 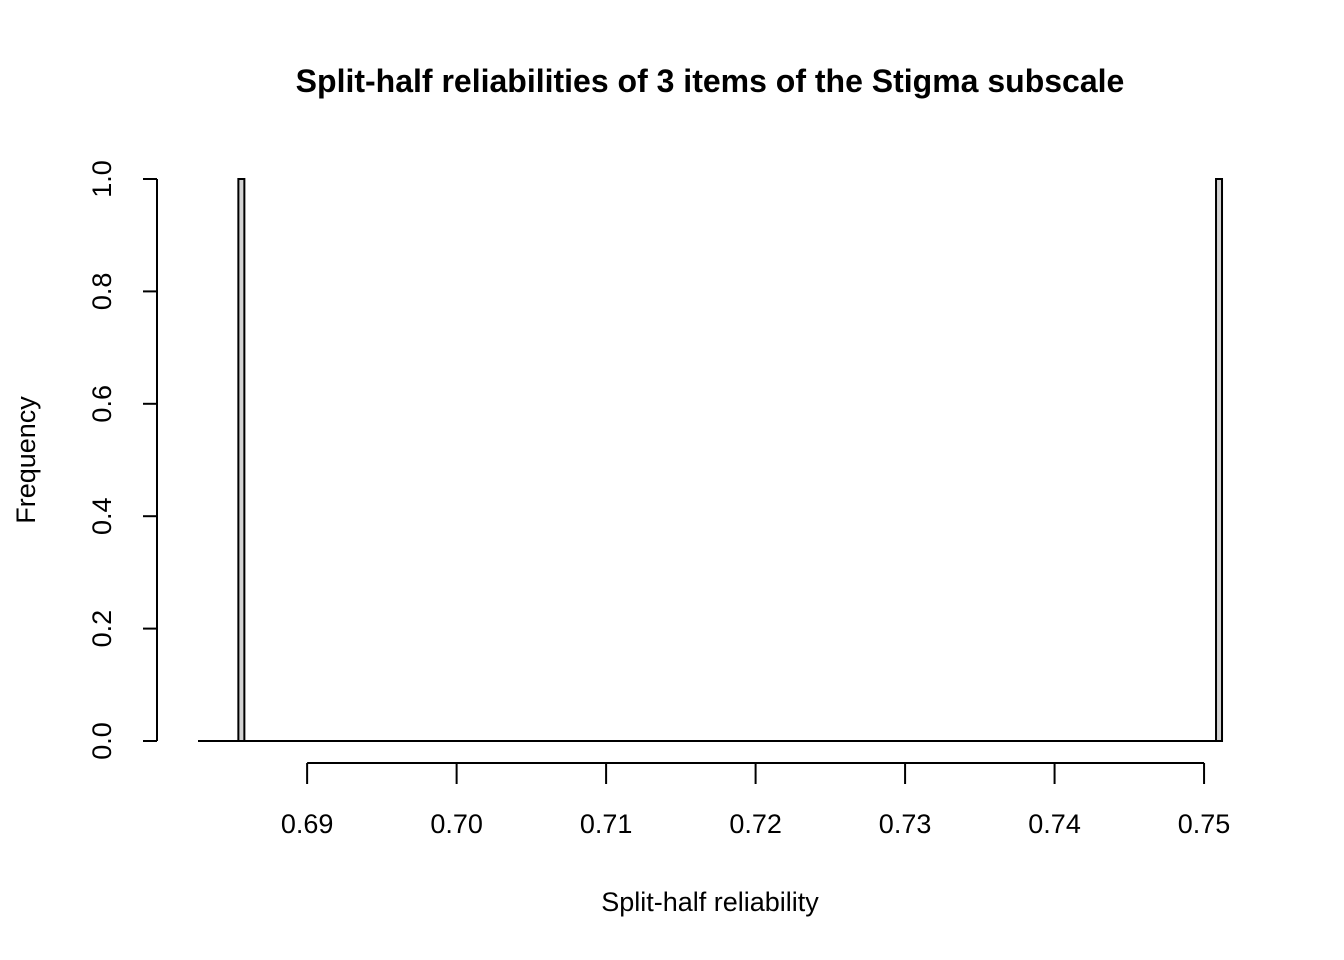 I want to click on y-tick-label-3: 0.6, so click(x=102, y=404).